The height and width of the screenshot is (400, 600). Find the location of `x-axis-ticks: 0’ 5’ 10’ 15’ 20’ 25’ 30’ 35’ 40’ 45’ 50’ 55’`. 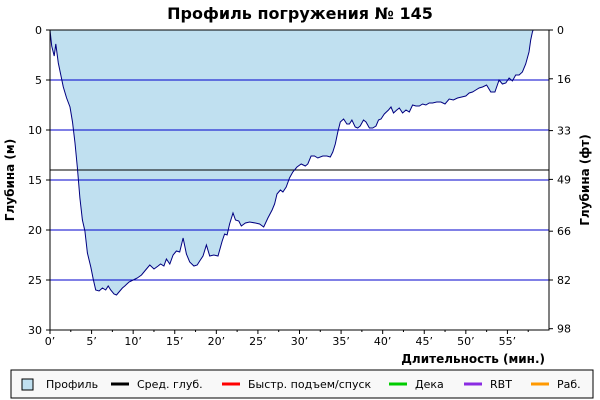

x-axis-ticks: 0’ 5’ 10’ 15’ 20’ 25’ 30’ 35’ 40’ 45’ 50’ 55’ is located at coordinates (287, 339).